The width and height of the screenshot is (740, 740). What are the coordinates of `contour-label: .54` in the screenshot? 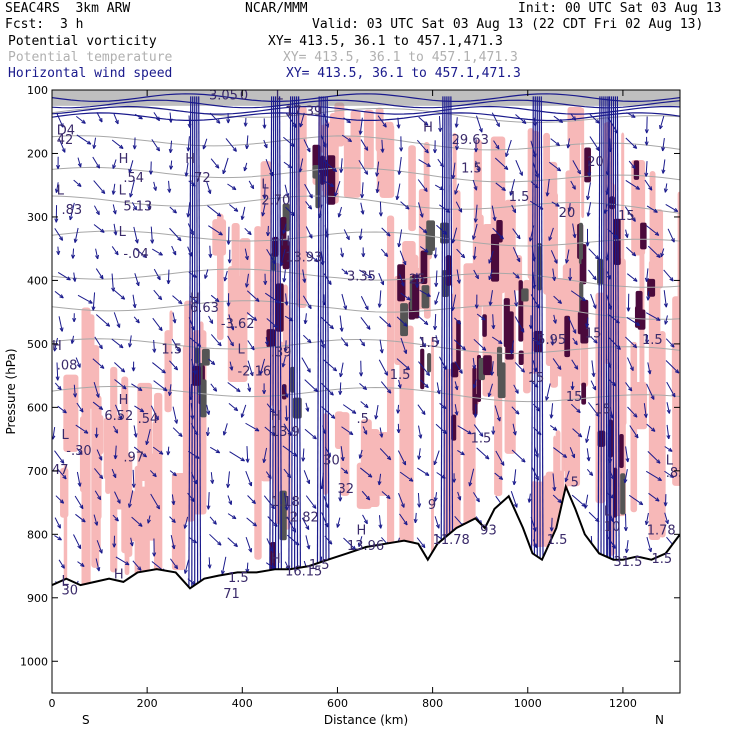 It's located at (148, 419).